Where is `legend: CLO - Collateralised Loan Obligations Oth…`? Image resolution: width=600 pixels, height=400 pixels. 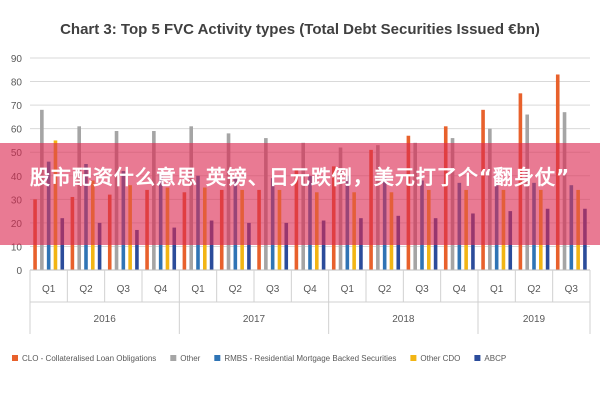 legend: CLO - Collateralised Loan Obligations Oth… is located at coordinates (259, 358).